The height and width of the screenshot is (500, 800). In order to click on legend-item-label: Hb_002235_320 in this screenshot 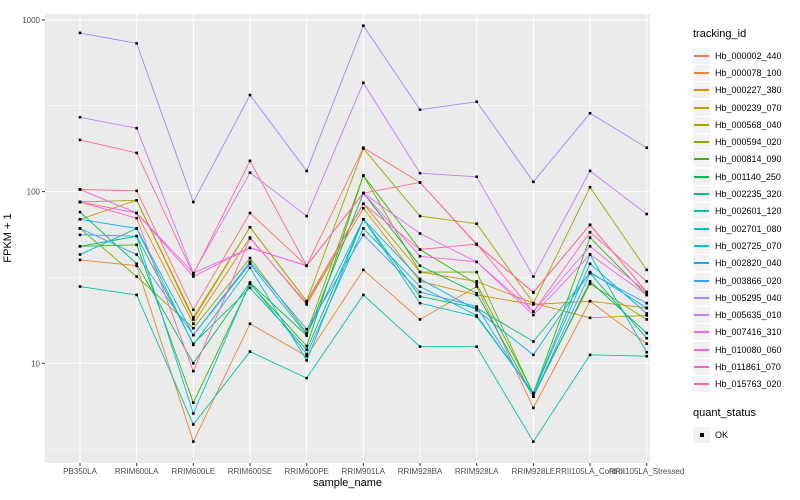, I will do `click(748, 194)`.